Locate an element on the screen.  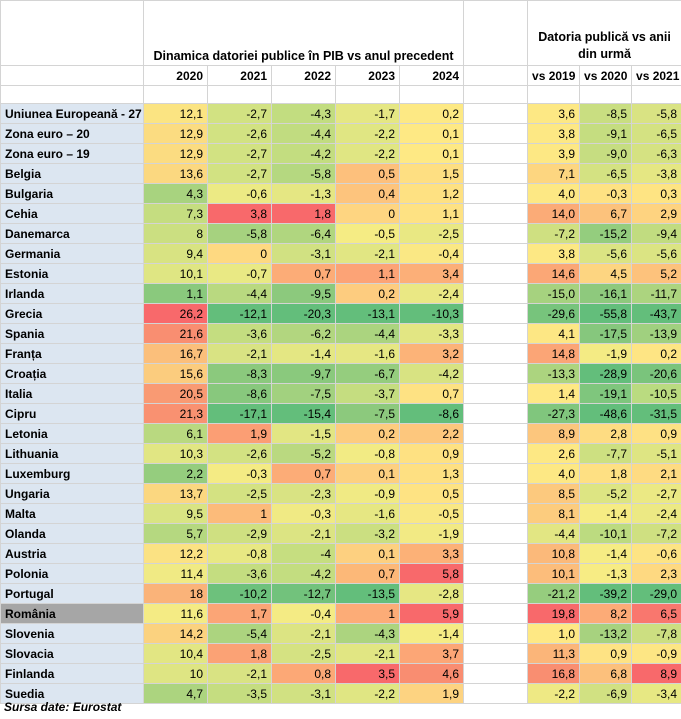
value-cell: 14,6 is located at coordinates (554, 273).